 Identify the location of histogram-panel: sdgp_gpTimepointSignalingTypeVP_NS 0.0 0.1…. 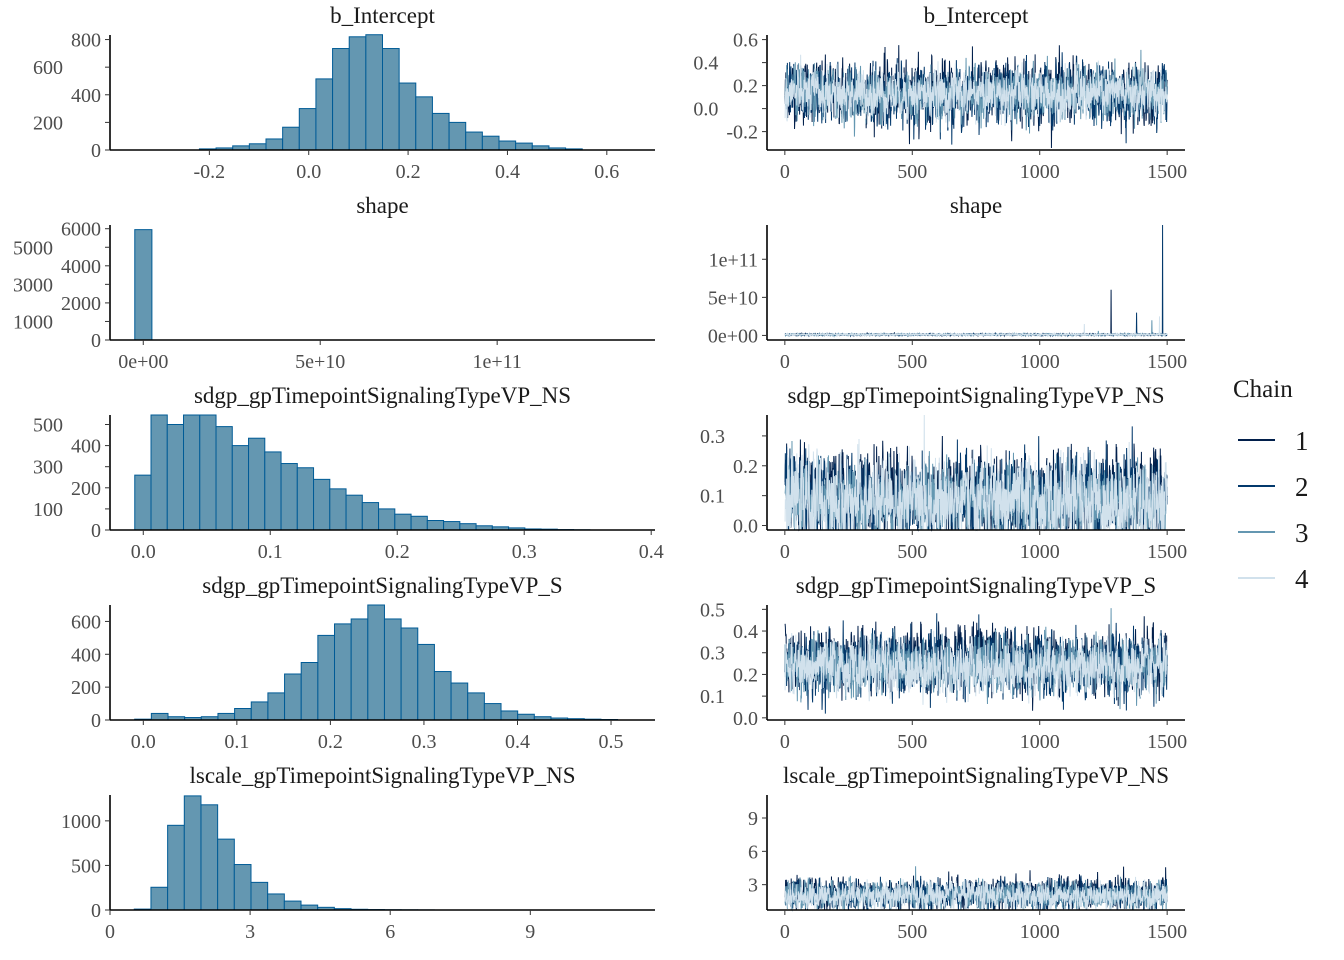
(348, 473).